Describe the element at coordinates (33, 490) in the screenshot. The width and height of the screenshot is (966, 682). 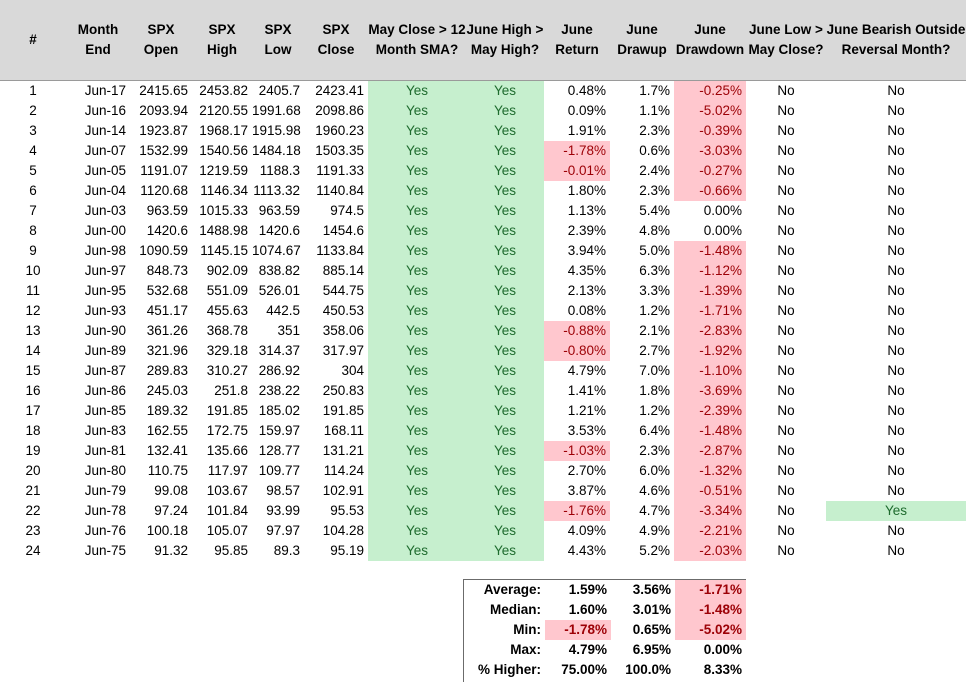
I see `row-number: 21` at that location.